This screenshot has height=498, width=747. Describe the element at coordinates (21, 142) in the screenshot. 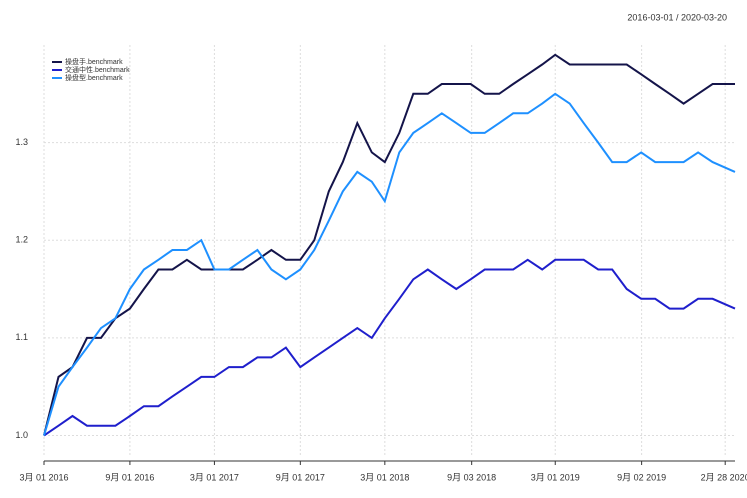

I see `y-tick-label: 1.3` at that location.